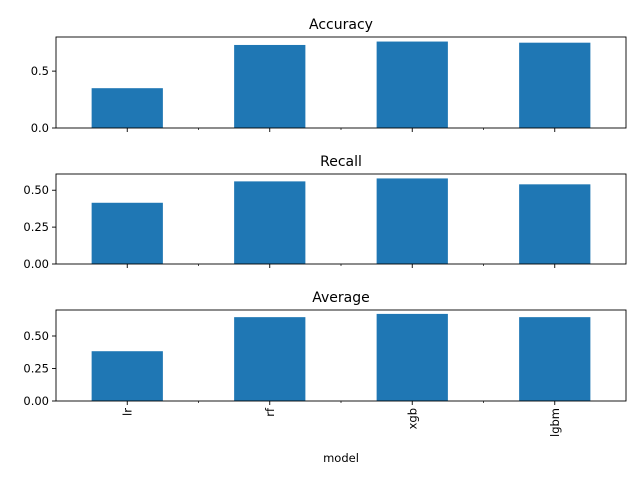 This screenshot has width=640, height=480. Describe the element at coordinates (341, 458) in the screenshot. I see `x-axis-label: model` at that location.